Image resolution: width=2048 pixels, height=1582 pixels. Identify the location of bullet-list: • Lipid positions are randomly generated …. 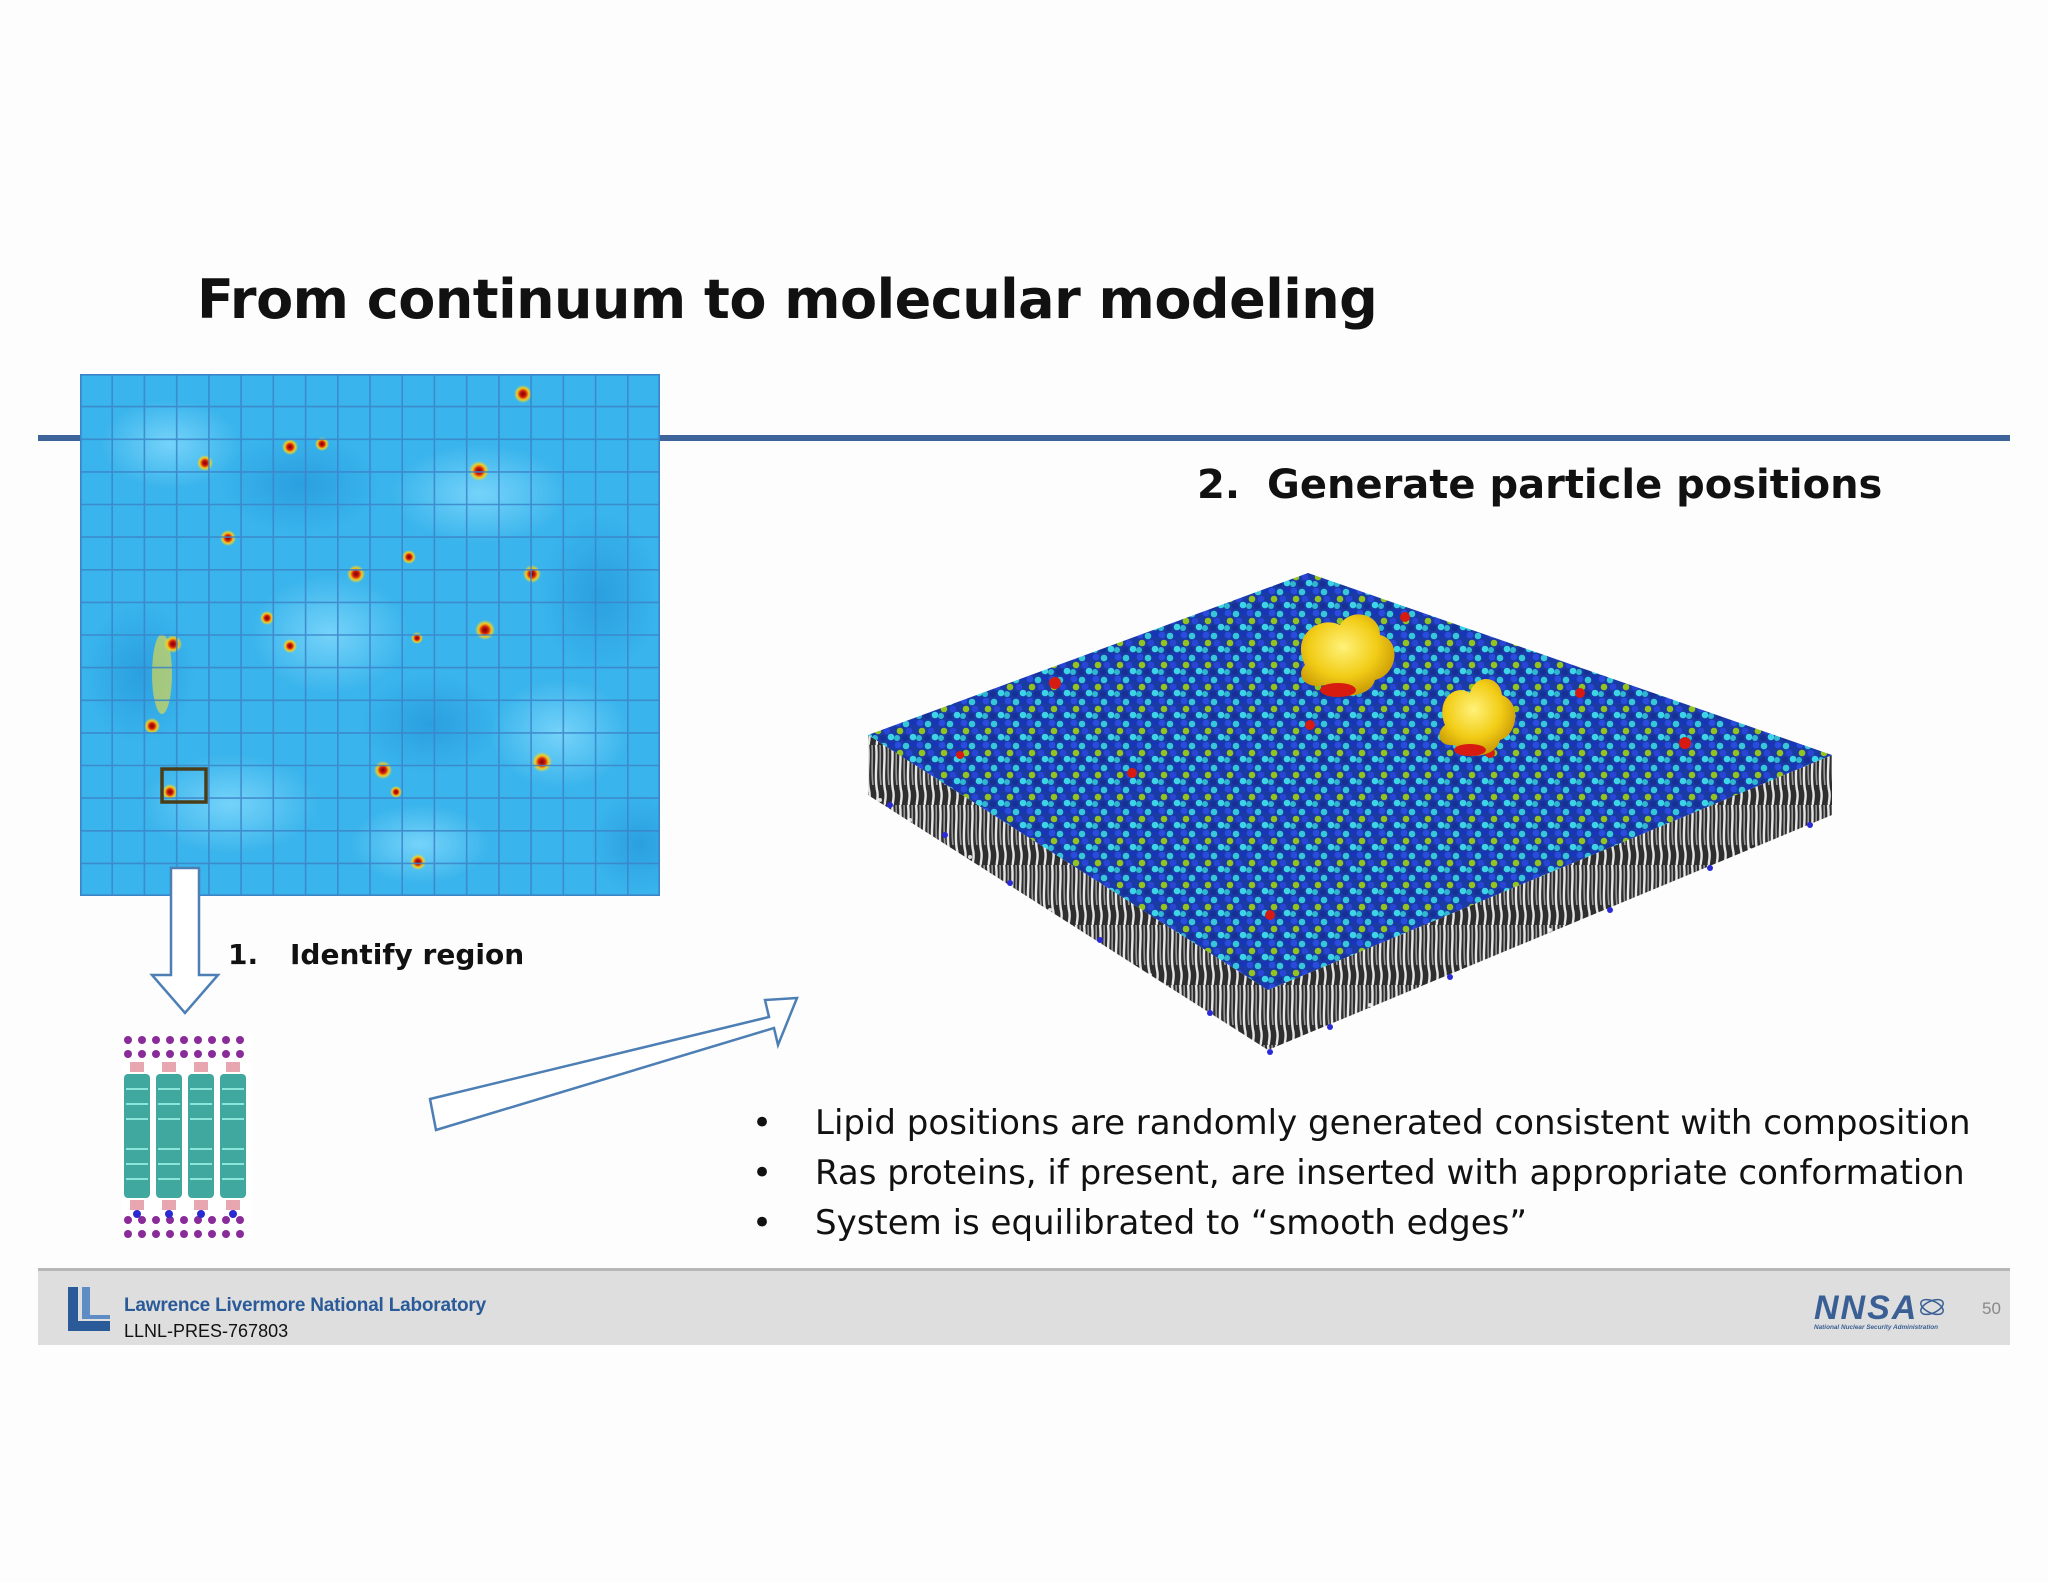
(1355, 1173).